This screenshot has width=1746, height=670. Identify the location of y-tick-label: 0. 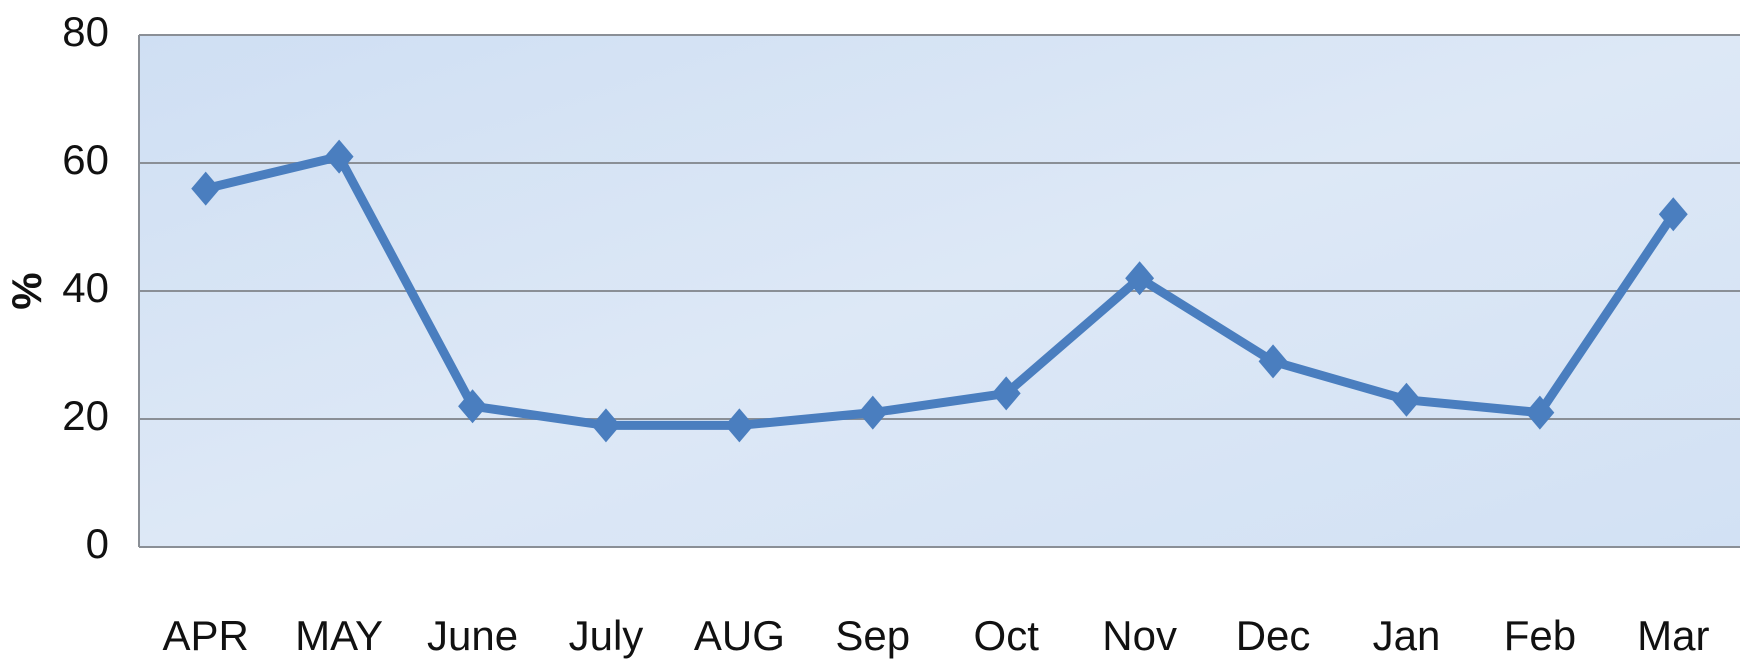
(97, 543).